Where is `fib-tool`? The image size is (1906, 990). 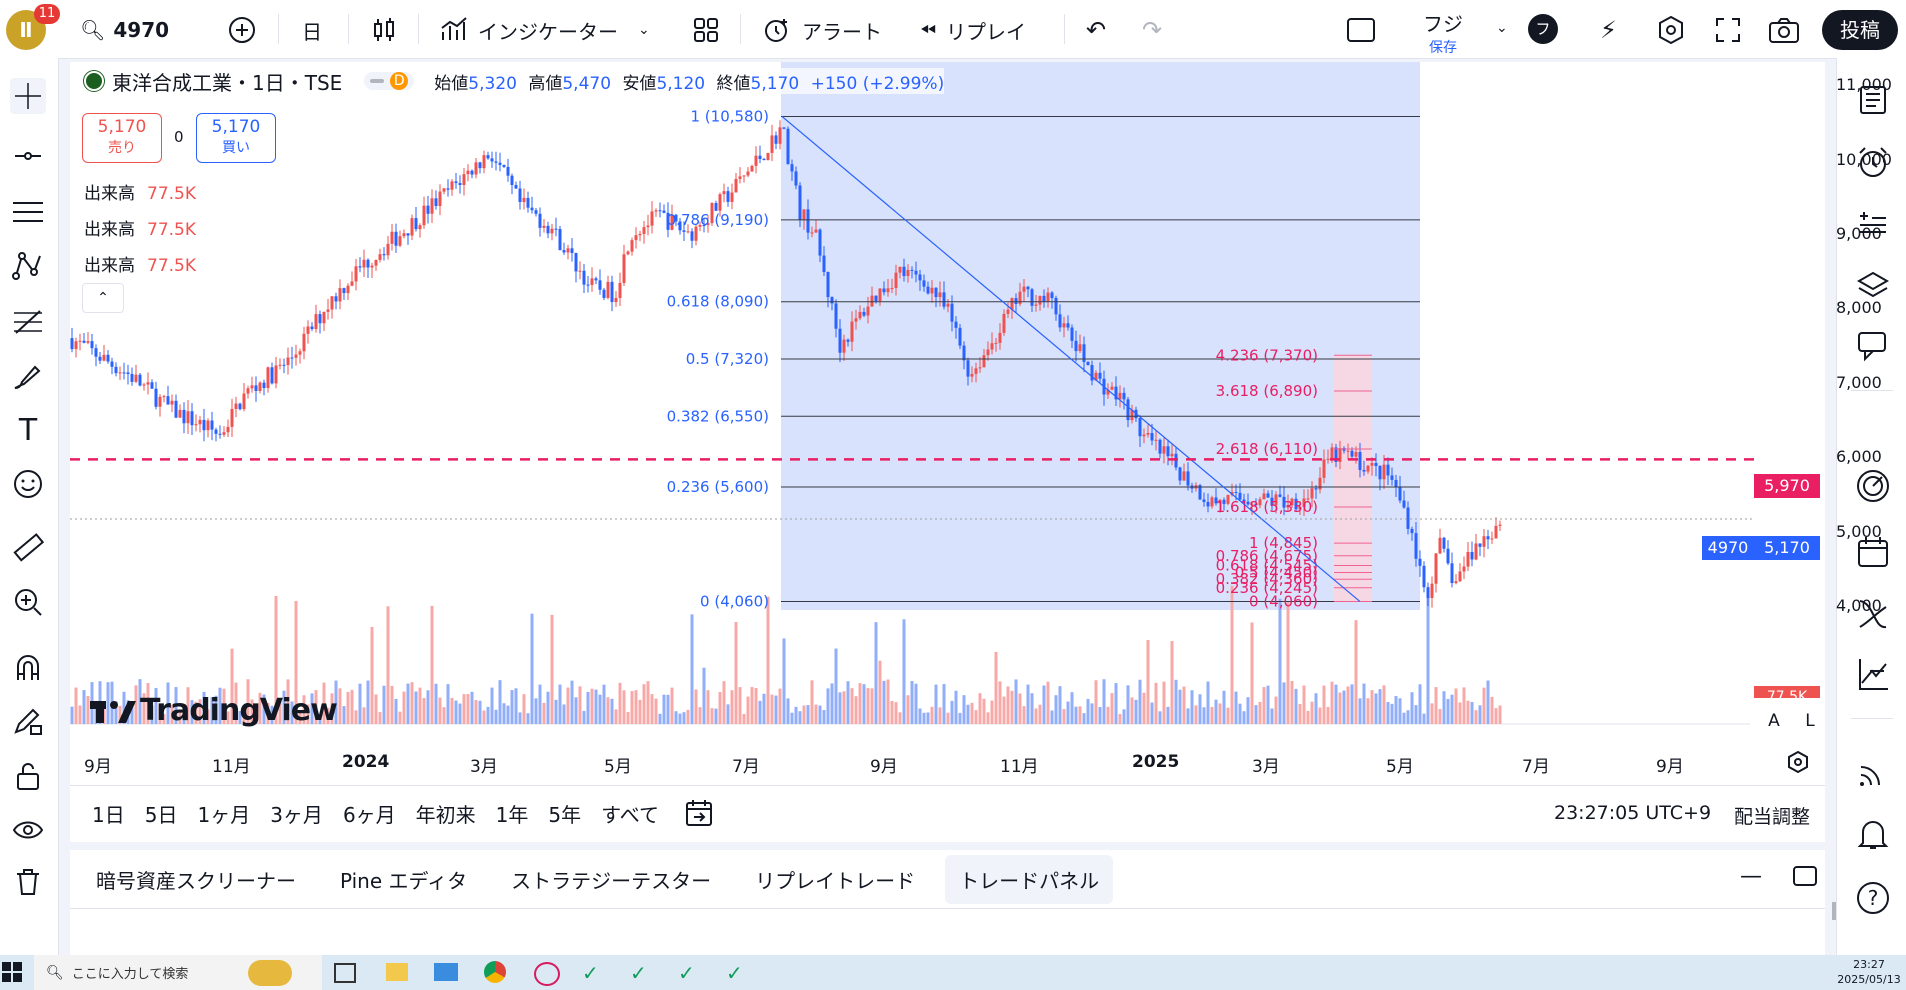
fib-tool is located at coordinates (28, 322).